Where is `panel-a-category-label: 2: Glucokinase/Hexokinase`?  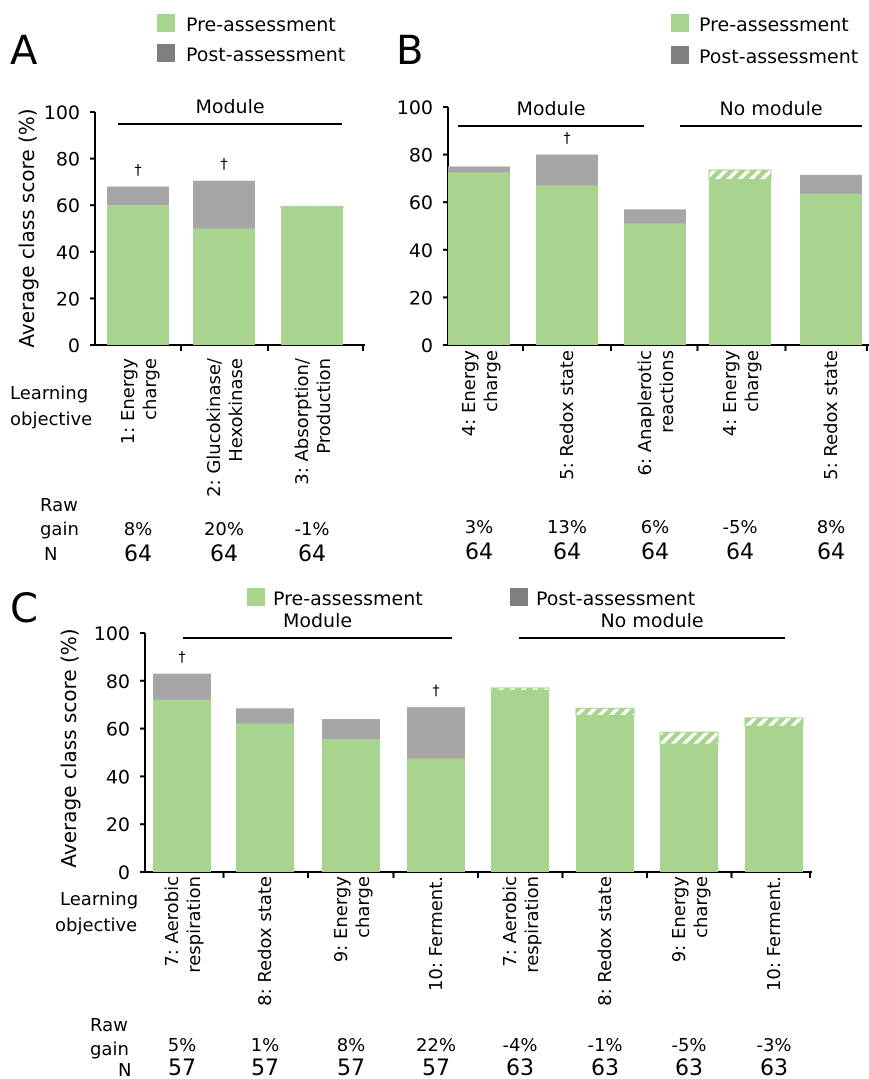
panel-a-category-label: 2: Glucokinase/Hexokinase is located at coordinates (225, 427).